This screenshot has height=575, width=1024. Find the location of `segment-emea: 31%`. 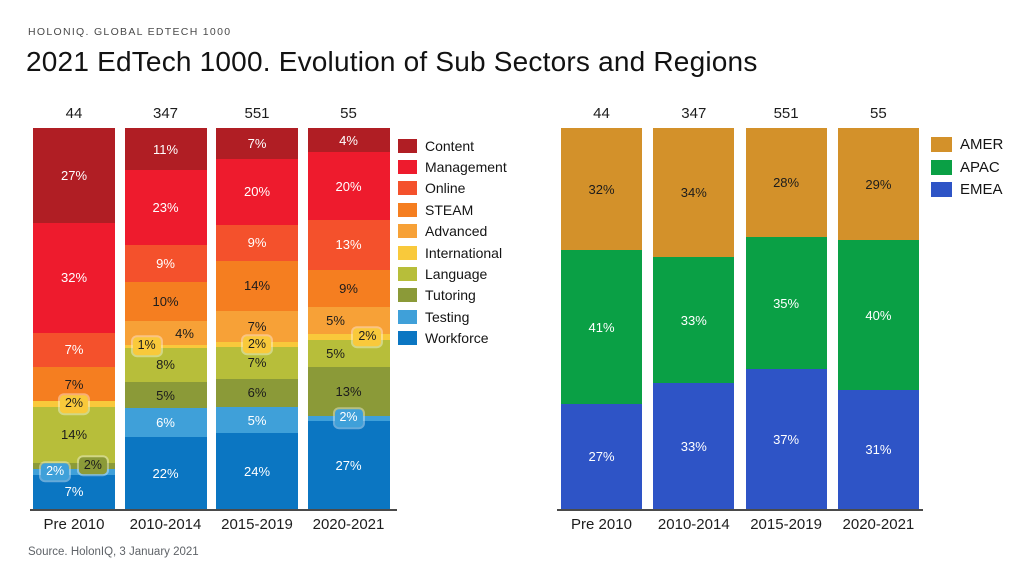

segment-emea: 31% is located at coordinates (878, 449).